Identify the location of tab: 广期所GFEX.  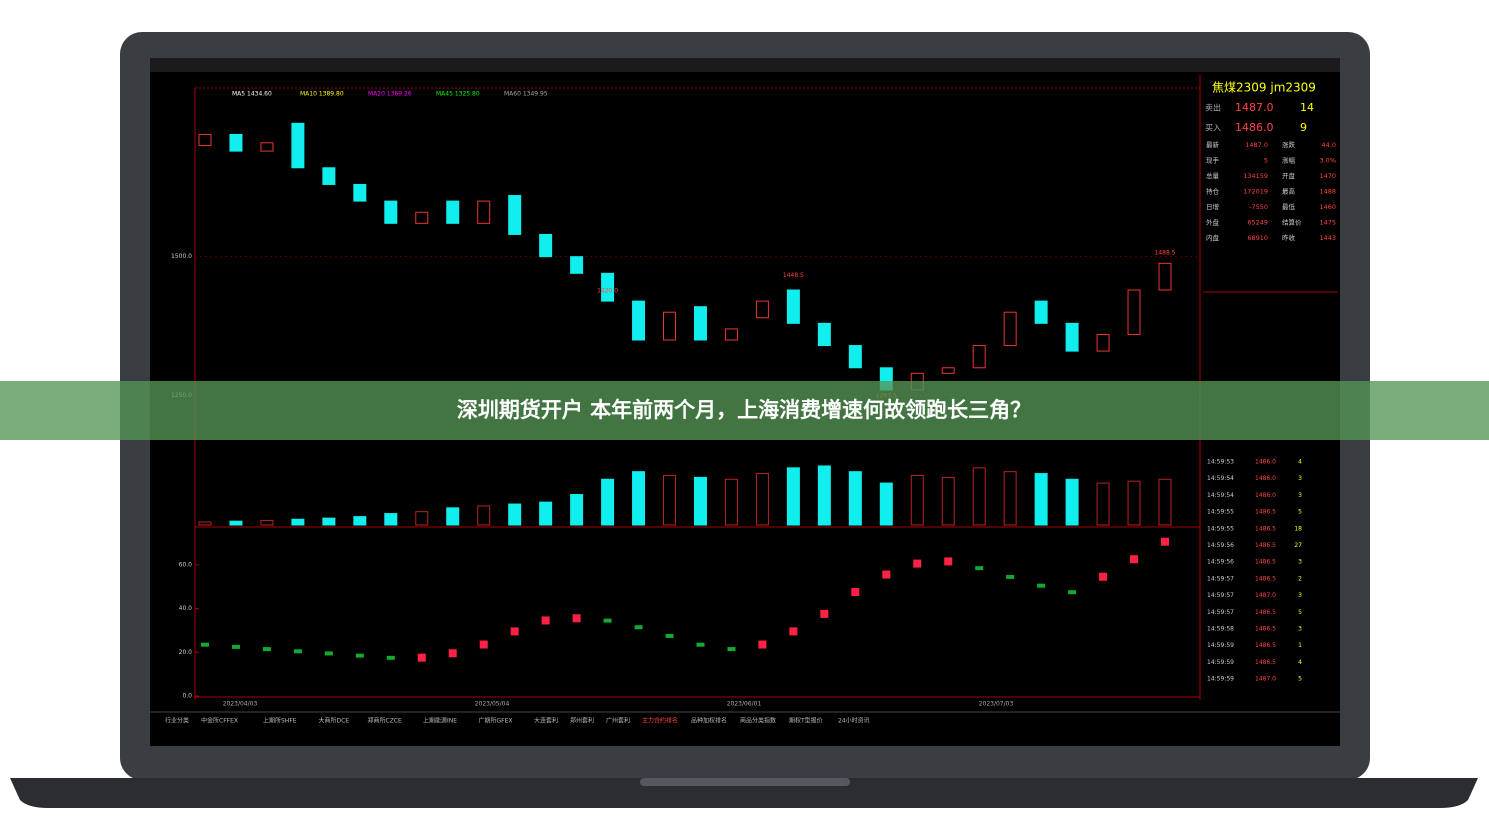
(496, 721).